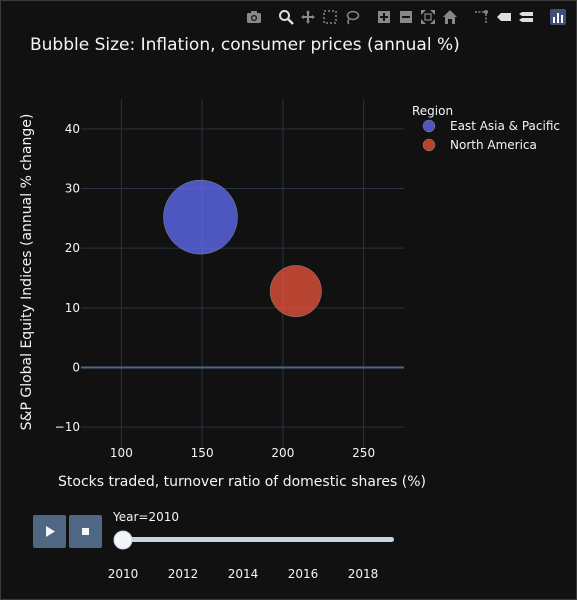  I want to click on box-select-icon, so click(330, 17).